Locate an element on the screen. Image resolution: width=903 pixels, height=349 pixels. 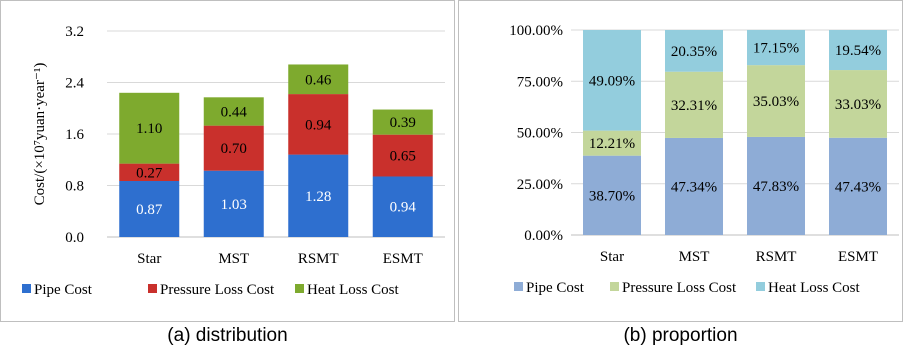
data-label: 33.03% is located at coordinates (858, 105).